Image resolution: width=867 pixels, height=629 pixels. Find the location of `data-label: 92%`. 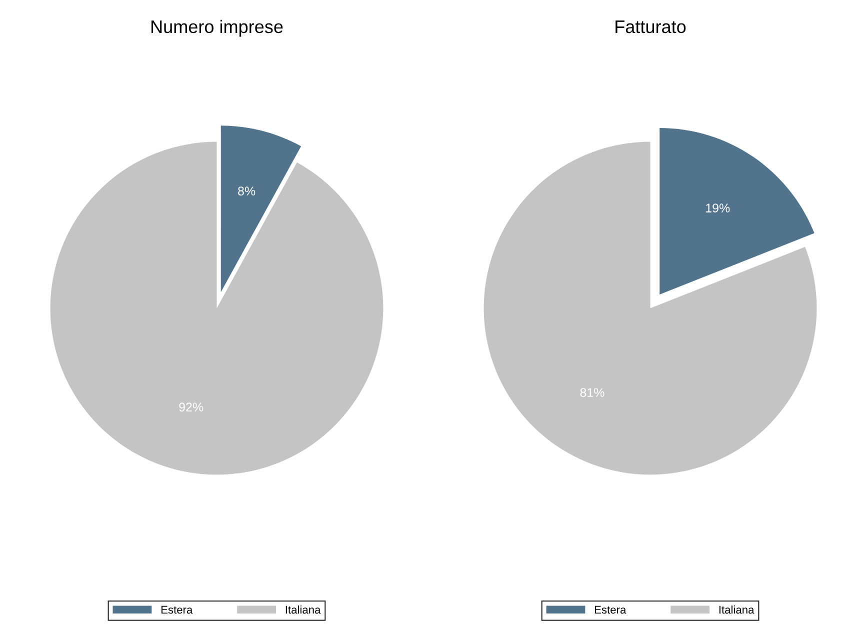

data-label: 92% is located at coordinates (191, 407).